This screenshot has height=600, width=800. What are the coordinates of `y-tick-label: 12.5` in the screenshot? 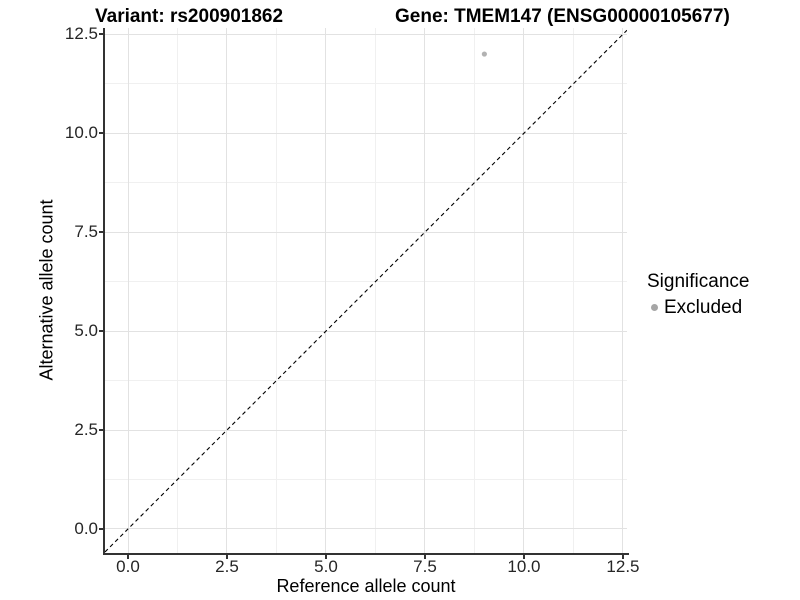 It's located at (81, 34).